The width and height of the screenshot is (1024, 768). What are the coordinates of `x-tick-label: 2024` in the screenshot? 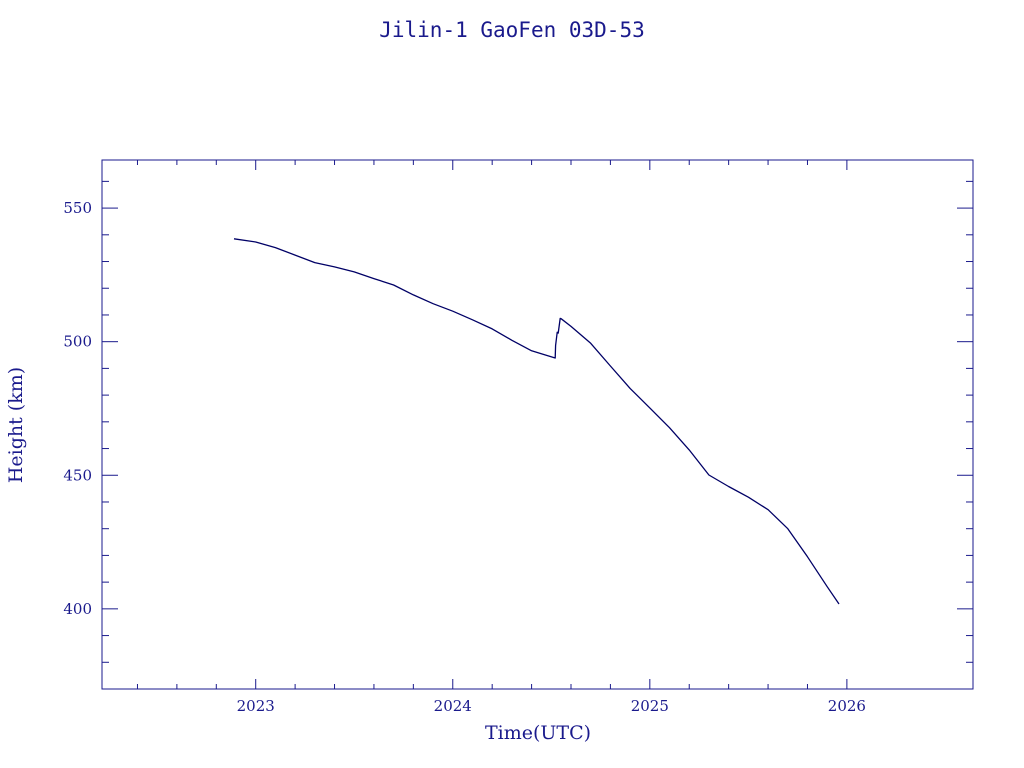 It's located at (453, 706).